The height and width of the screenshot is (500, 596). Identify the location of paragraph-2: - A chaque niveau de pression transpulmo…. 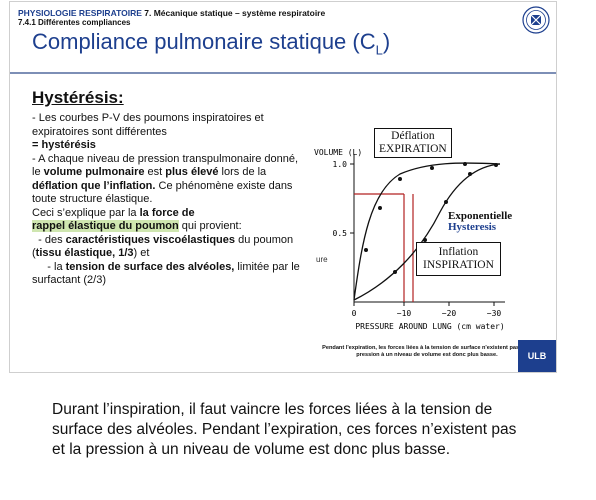
(165, 179).